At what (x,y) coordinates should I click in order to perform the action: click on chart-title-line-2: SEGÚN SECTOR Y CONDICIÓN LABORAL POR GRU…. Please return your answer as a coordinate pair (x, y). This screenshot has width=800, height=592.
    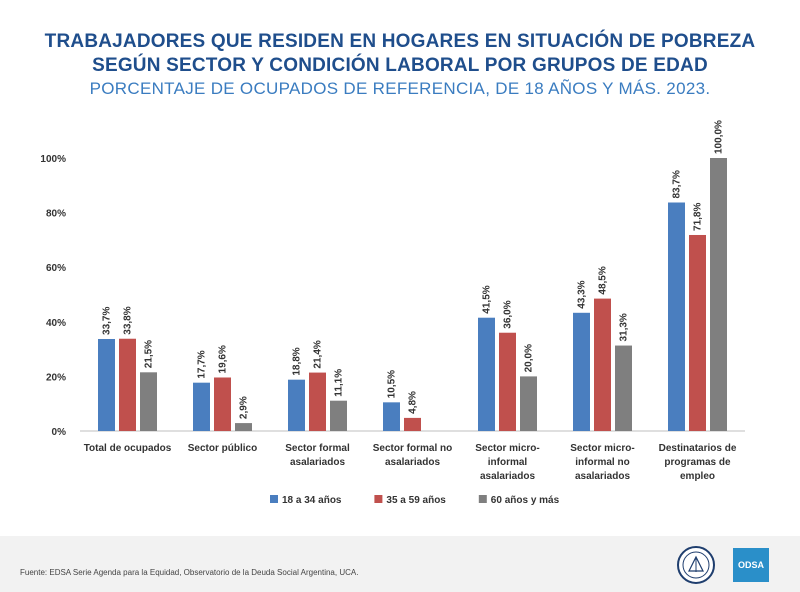
    Looking at the image, I should click on (400, 65).